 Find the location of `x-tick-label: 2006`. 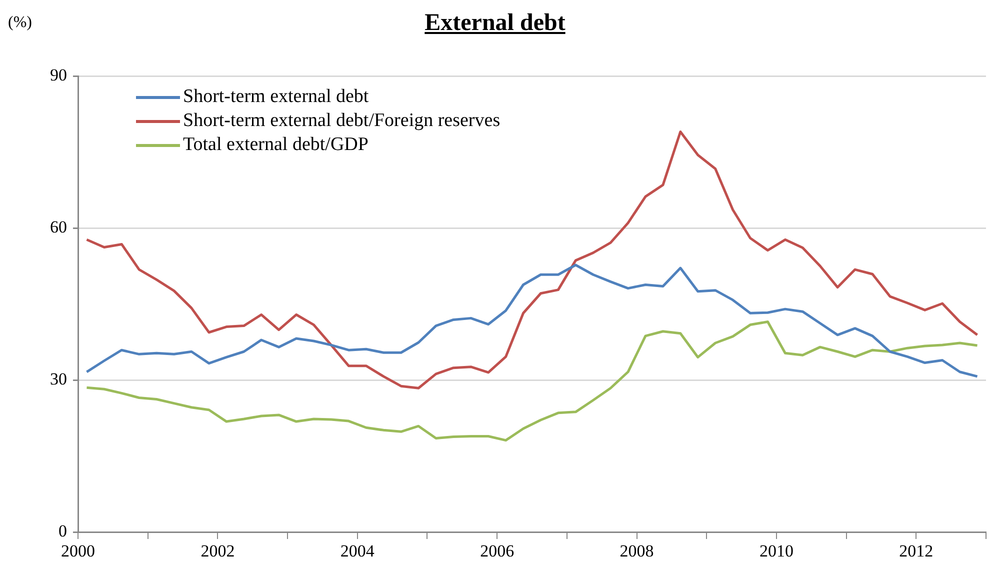

x-tick-label: 2006 is located at coordinates (497, 551).